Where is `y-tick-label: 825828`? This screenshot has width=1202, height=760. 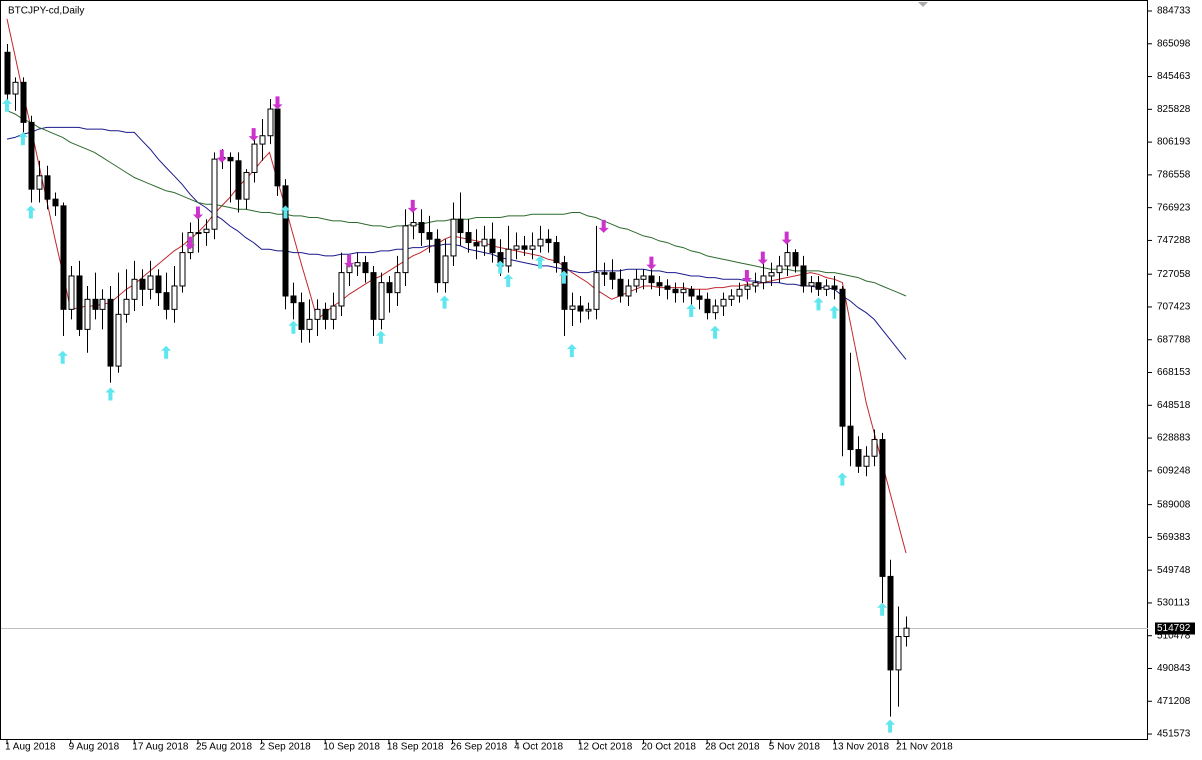
y-tick-label: 825828 is located at coordinates (1174, 109).